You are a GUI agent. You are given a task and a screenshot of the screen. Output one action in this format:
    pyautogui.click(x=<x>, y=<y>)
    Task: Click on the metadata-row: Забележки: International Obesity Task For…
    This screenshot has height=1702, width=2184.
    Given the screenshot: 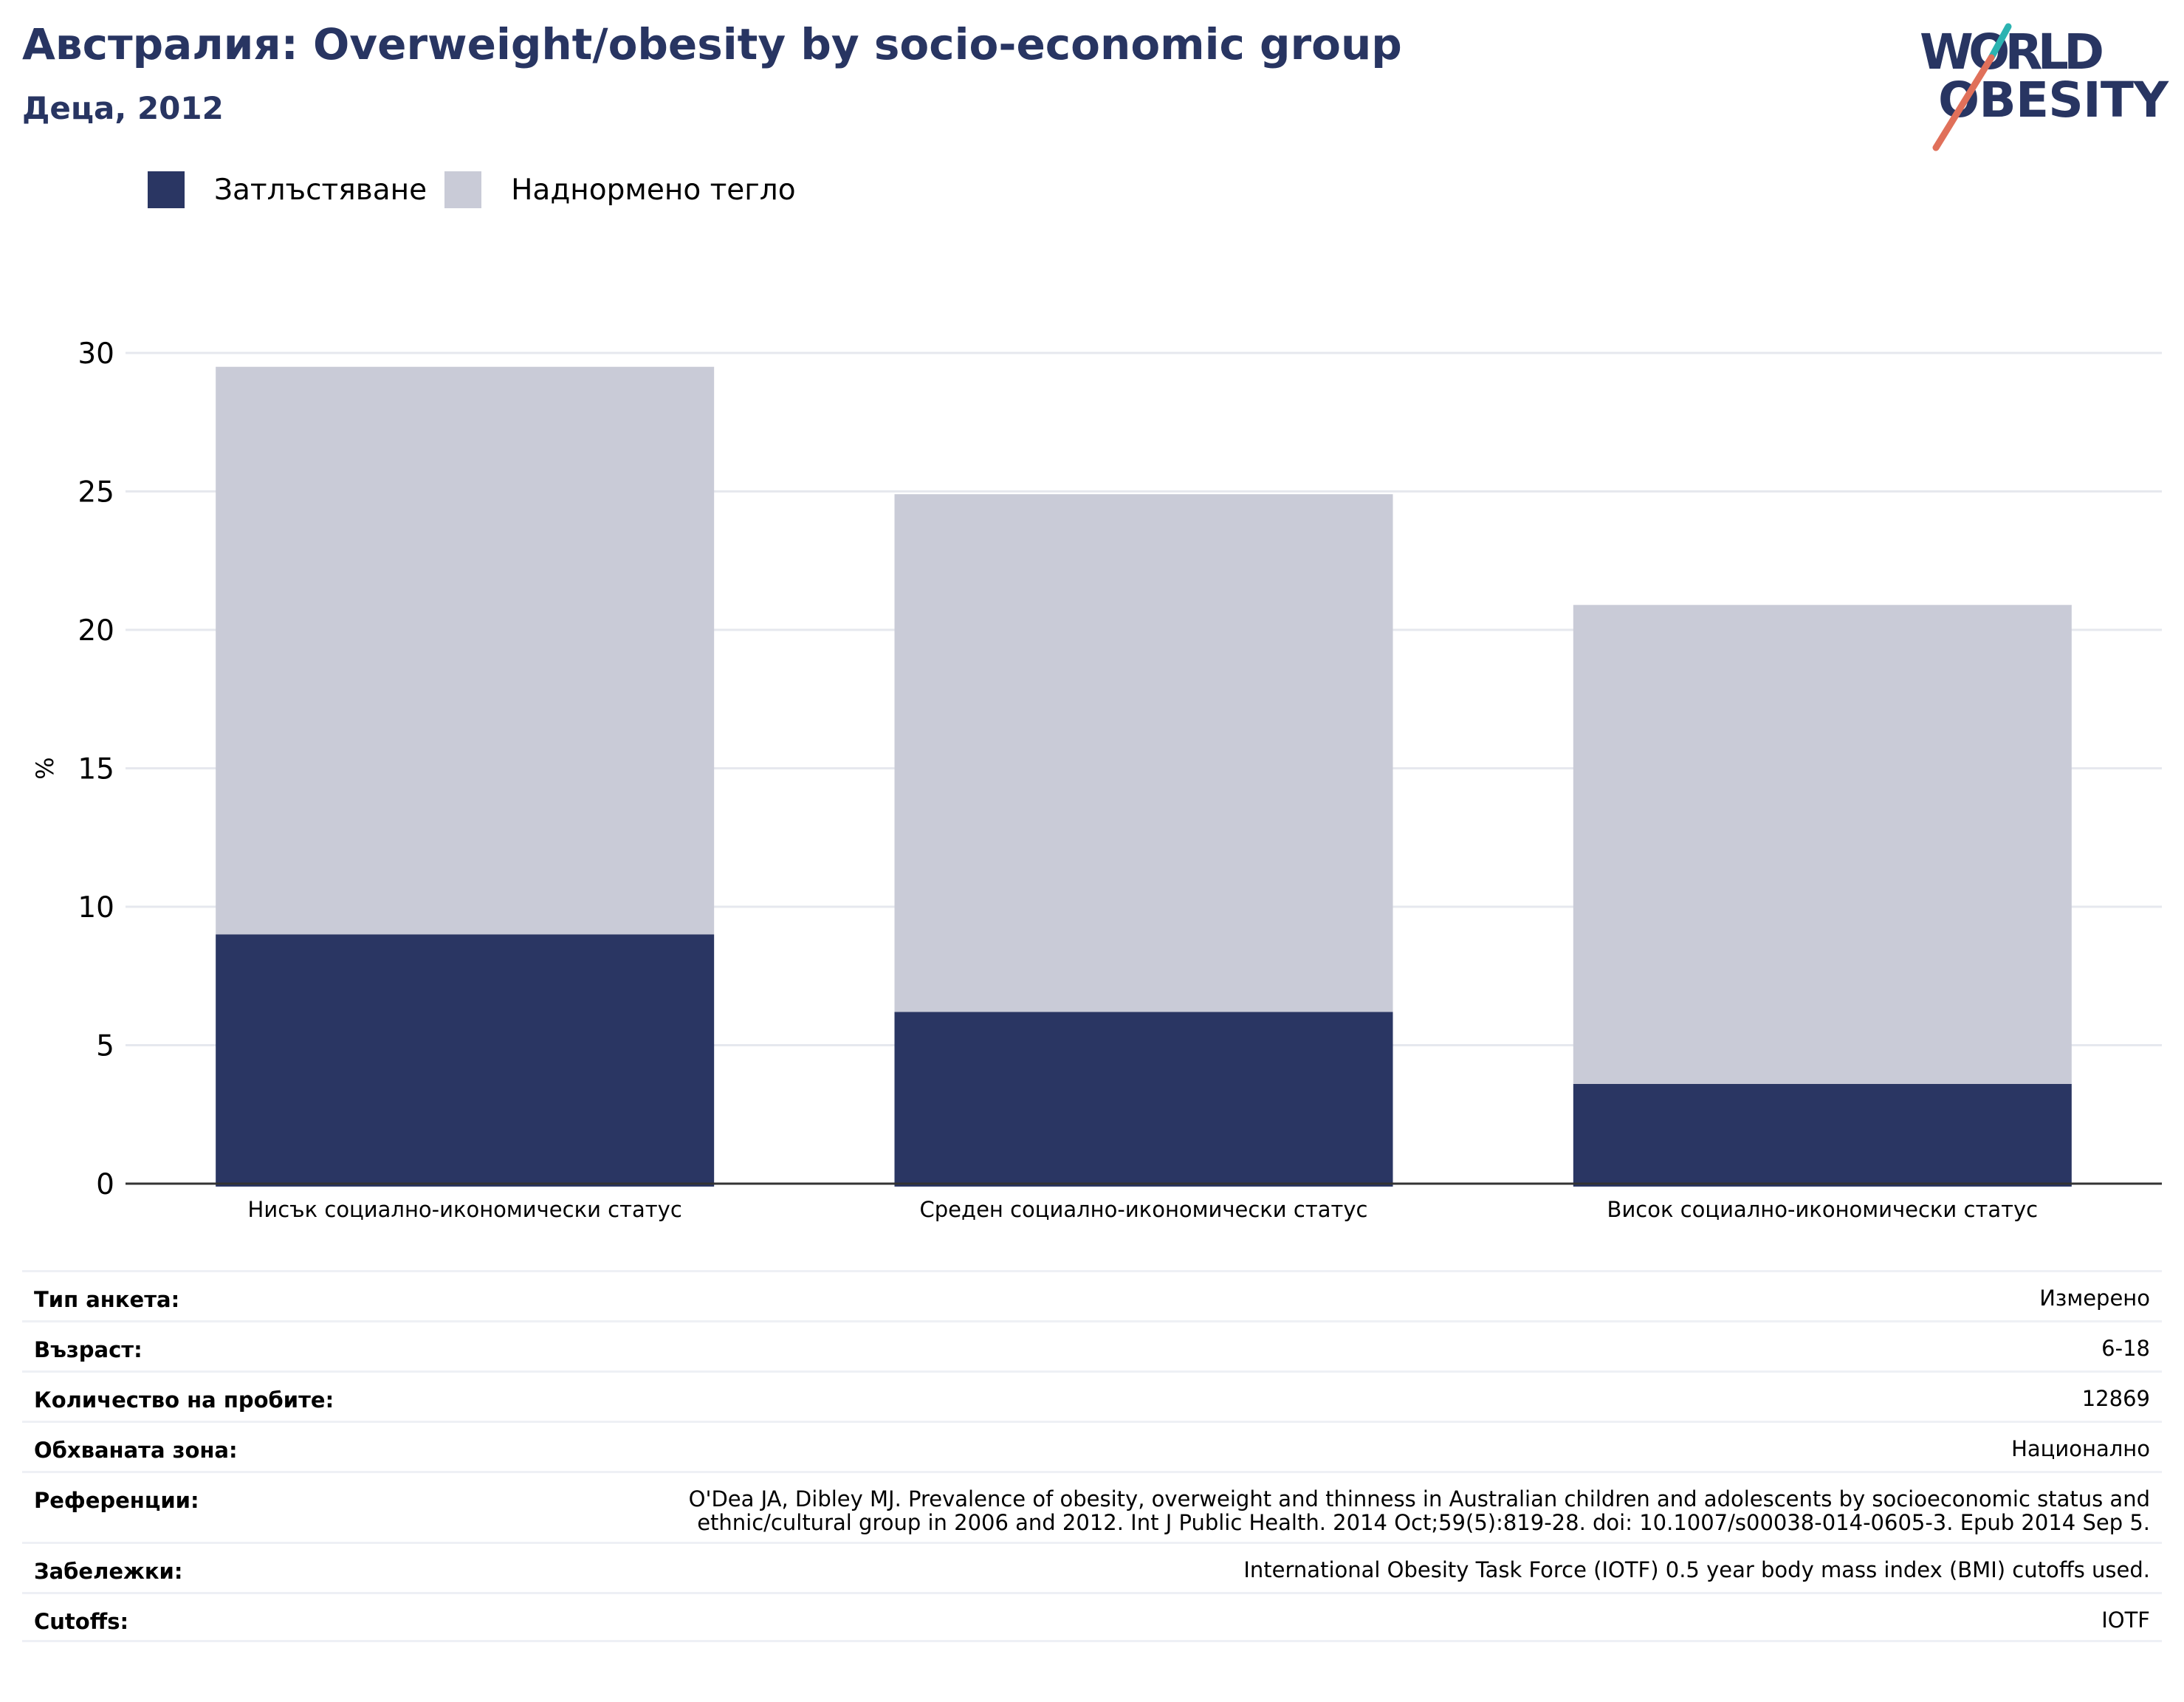 What is the action you would take?
    pyautogui.click(x=1092, y=1567)
    